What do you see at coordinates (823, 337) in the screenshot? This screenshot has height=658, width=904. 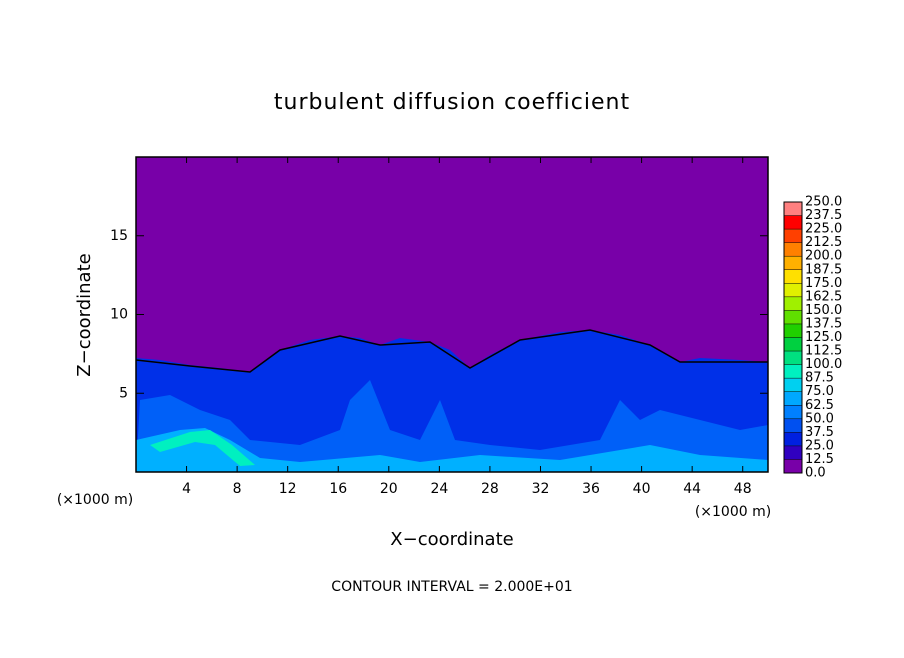 I see `colorbar-label: 125.0` at bounding box center [823, 337].